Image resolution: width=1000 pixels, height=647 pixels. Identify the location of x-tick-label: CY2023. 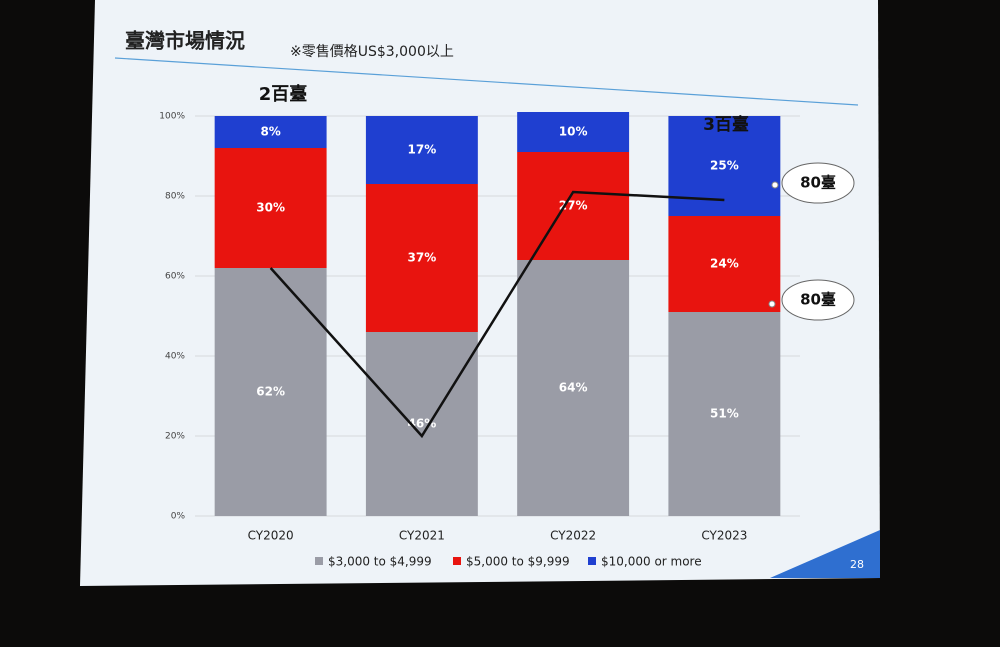
(724, 536).